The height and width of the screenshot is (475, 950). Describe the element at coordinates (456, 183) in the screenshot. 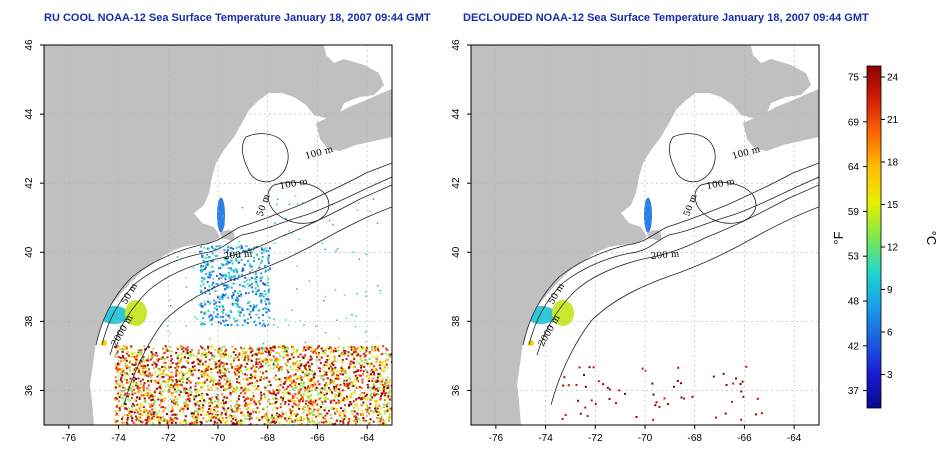

I see `y-tick-label: 42` at that location.